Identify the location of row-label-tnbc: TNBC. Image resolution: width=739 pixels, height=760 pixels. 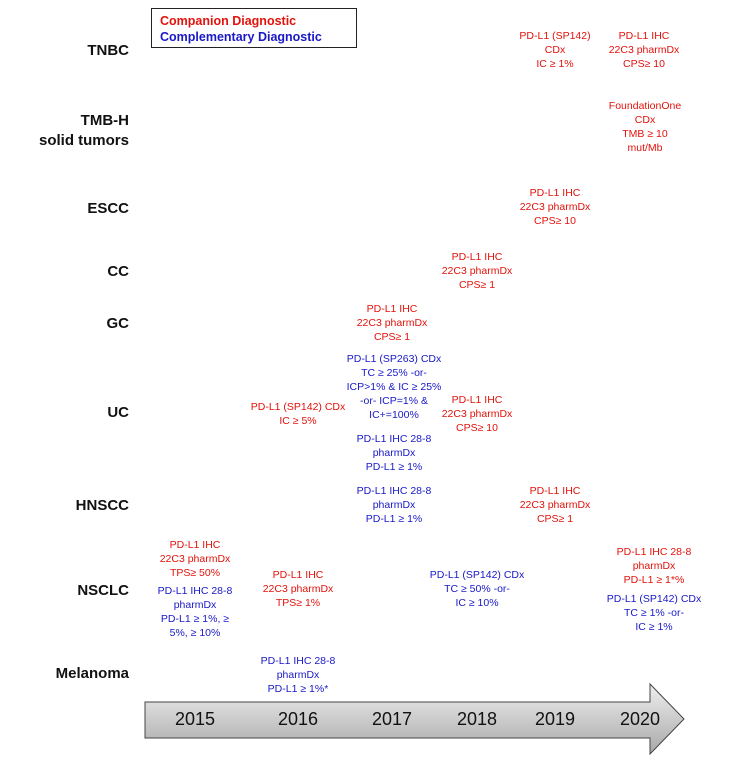
(108, 50).